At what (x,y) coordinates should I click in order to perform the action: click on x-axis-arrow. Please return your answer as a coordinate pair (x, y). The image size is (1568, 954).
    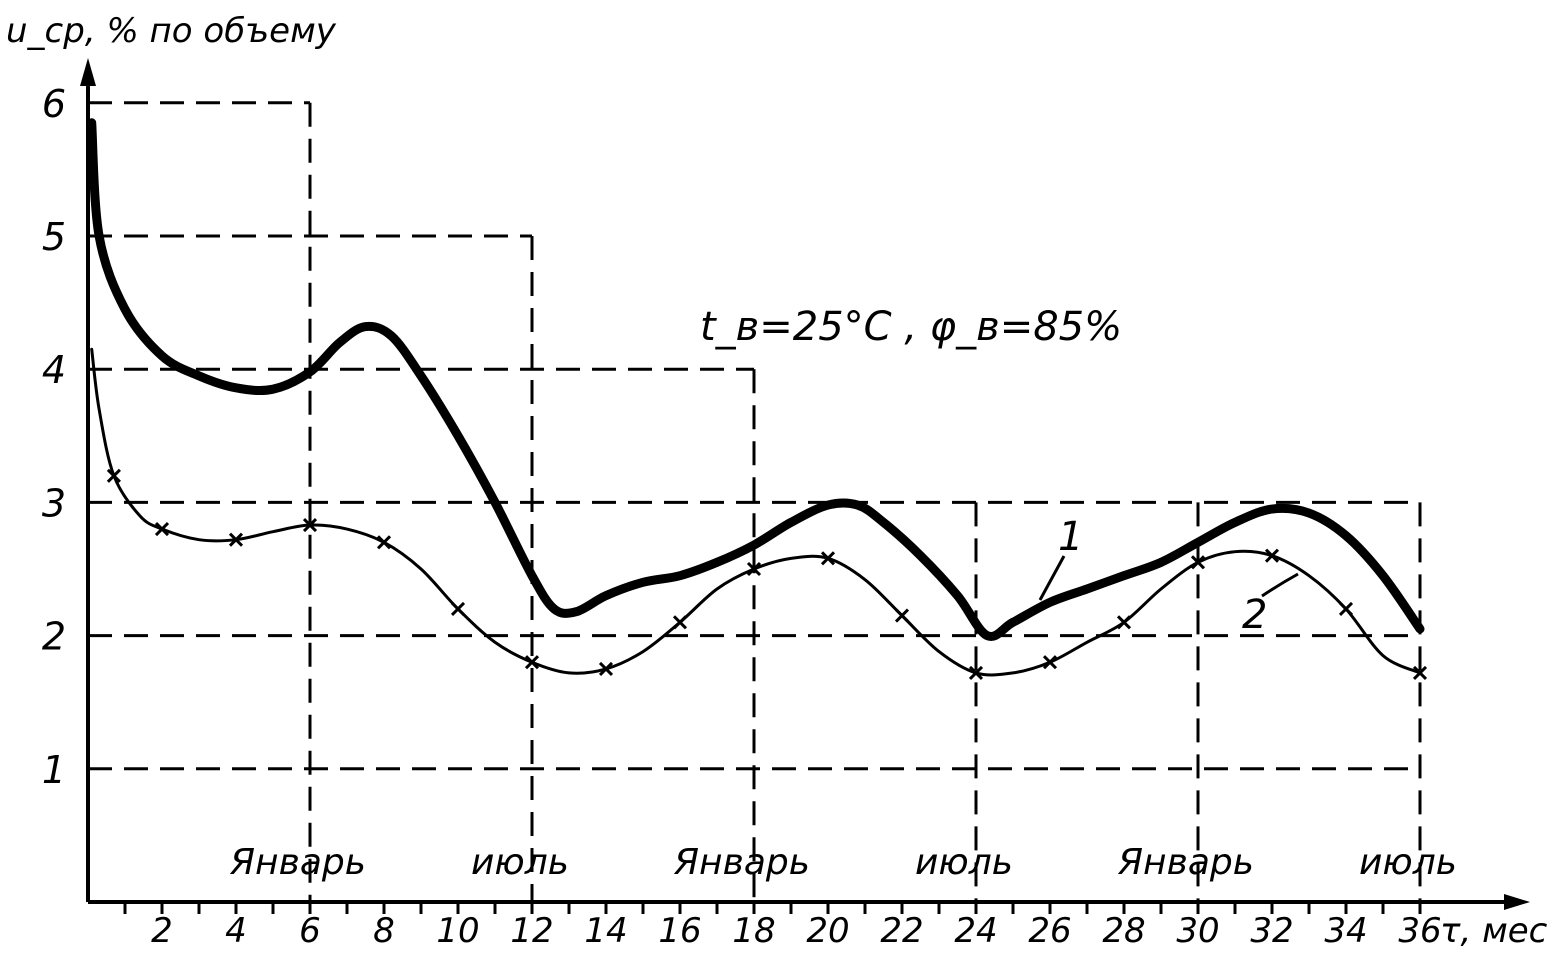
    Looking at the image, I should click on (1517, 902).